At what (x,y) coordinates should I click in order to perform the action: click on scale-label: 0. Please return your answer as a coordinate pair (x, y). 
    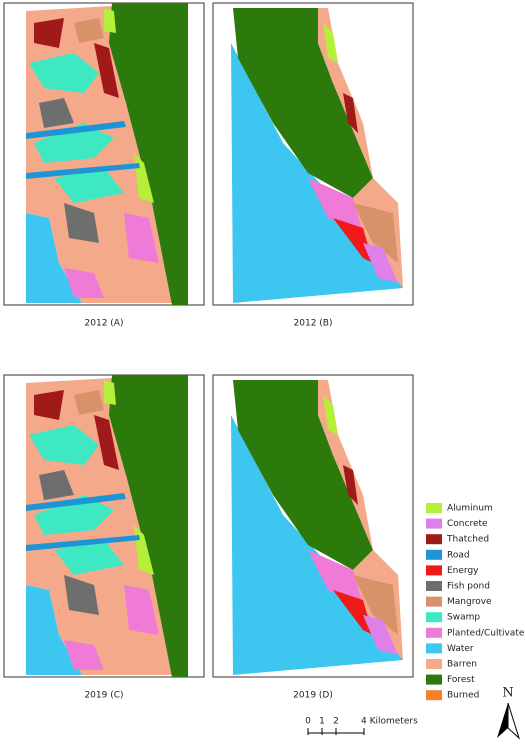
    Looking at the image, I should click on (308, 722).